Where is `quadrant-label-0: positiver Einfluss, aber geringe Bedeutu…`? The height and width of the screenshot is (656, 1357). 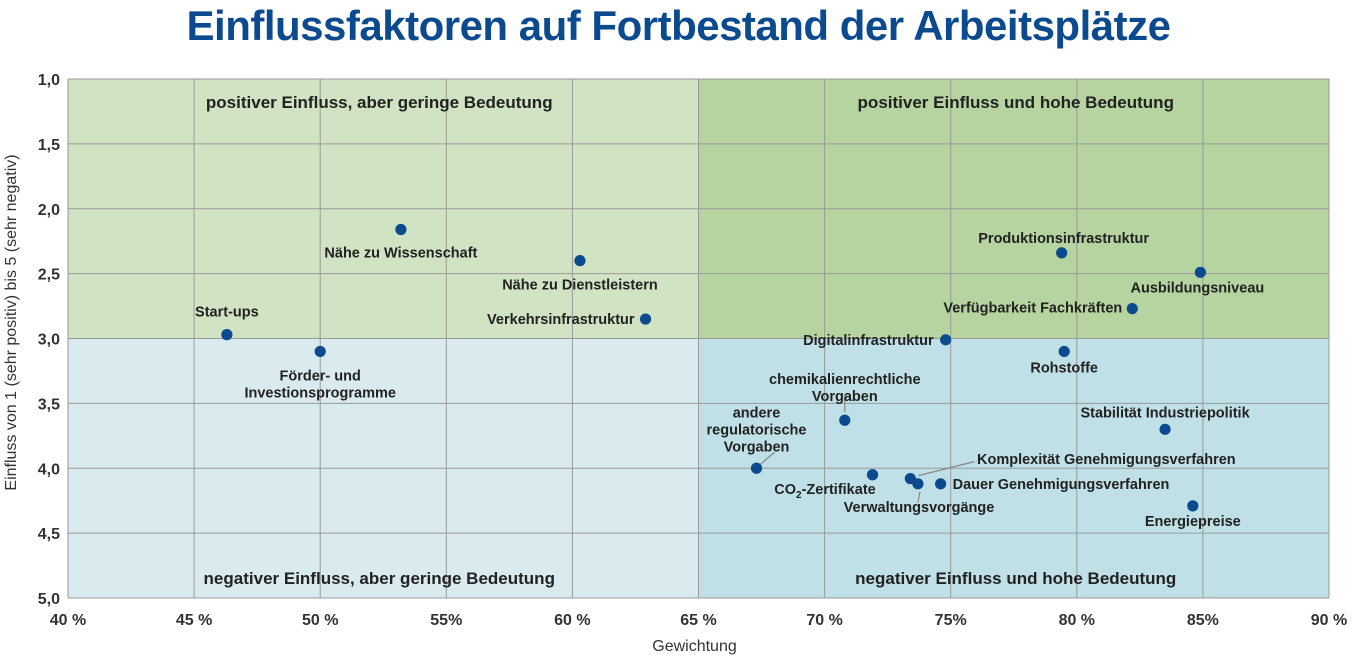
quadrant-label-0: positiver Einfluss, aber geringe Bedeutu… is located at coordinates (379, 102).